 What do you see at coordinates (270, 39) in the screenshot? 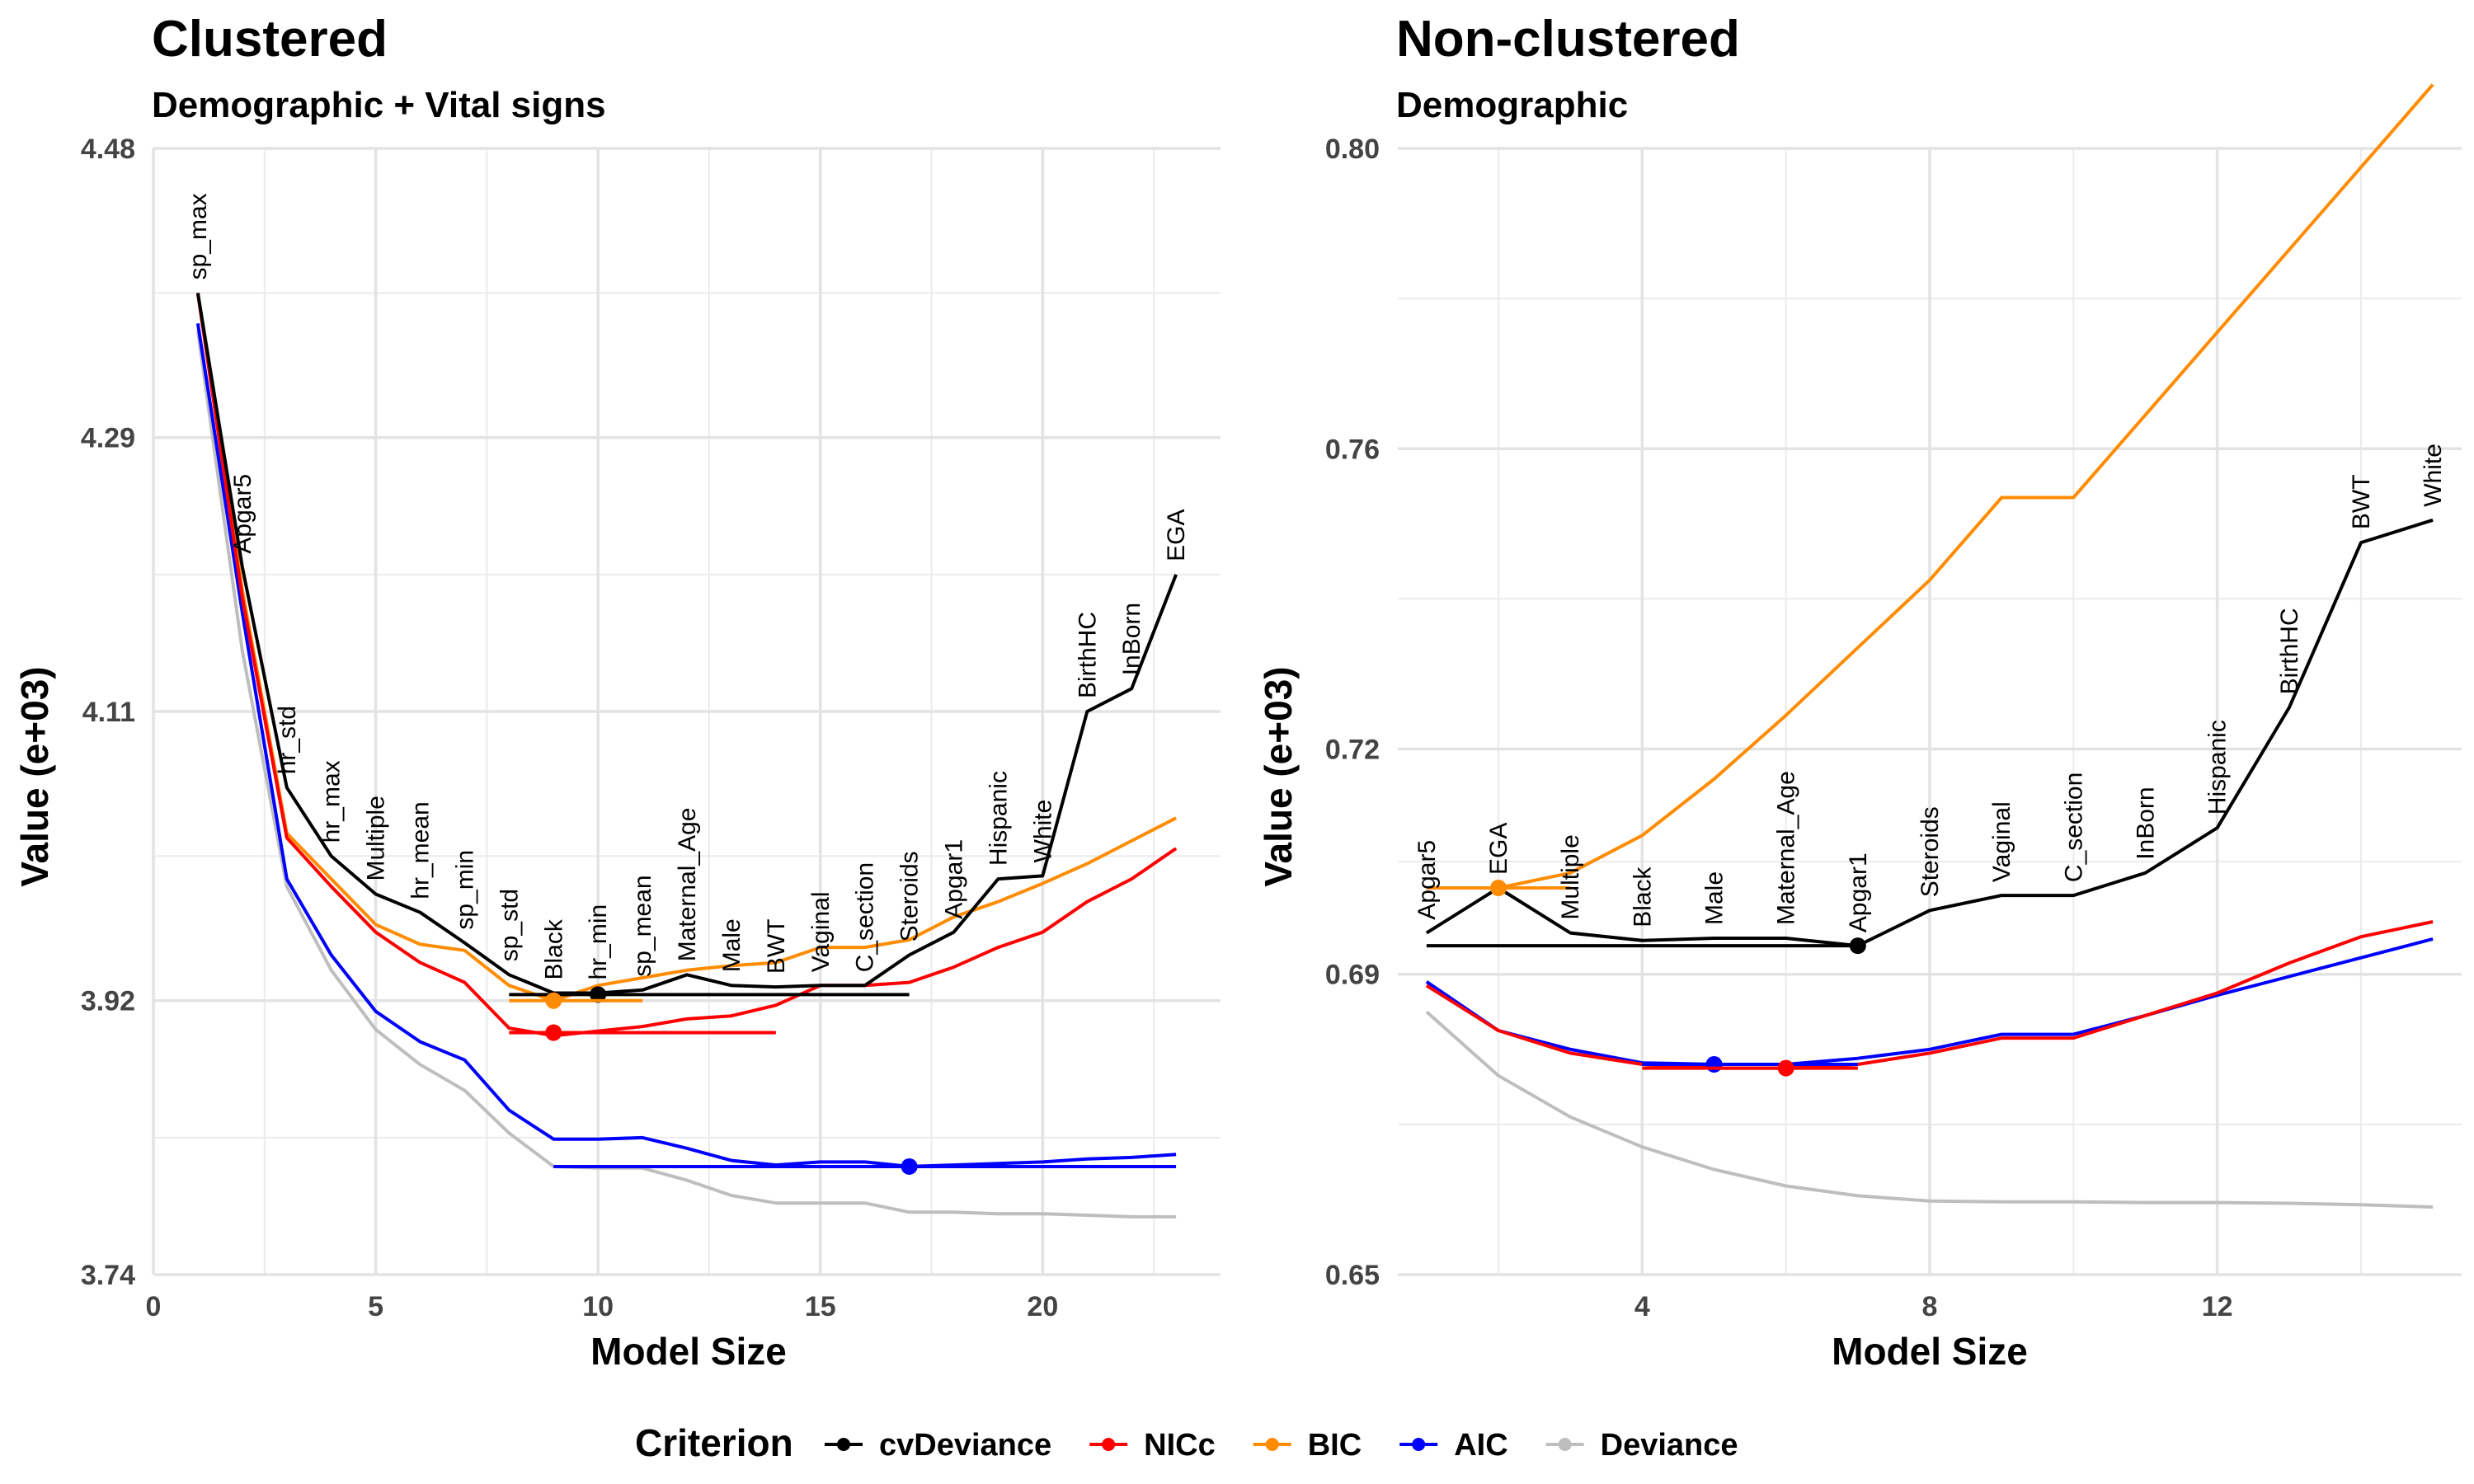
I see `panel-title: Clustered` at bounding box center [270, 39].